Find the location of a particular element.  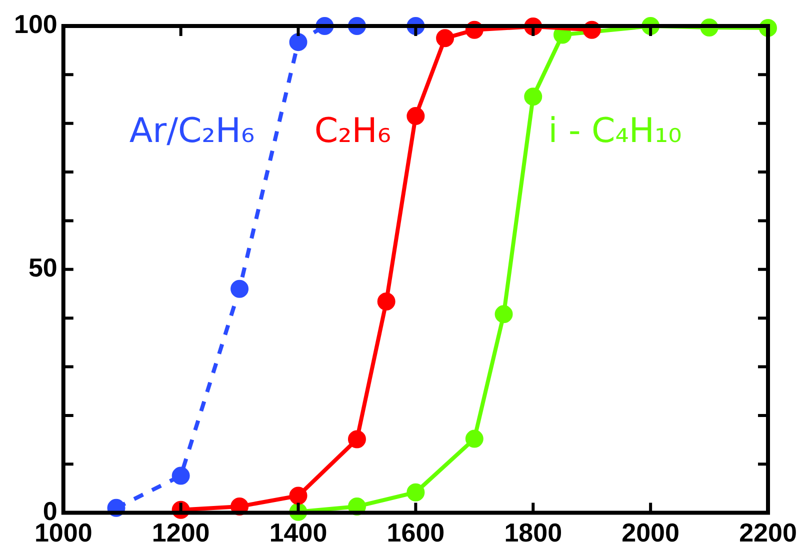

x-tick-label: 2000 is located at coordinates (651, 533).